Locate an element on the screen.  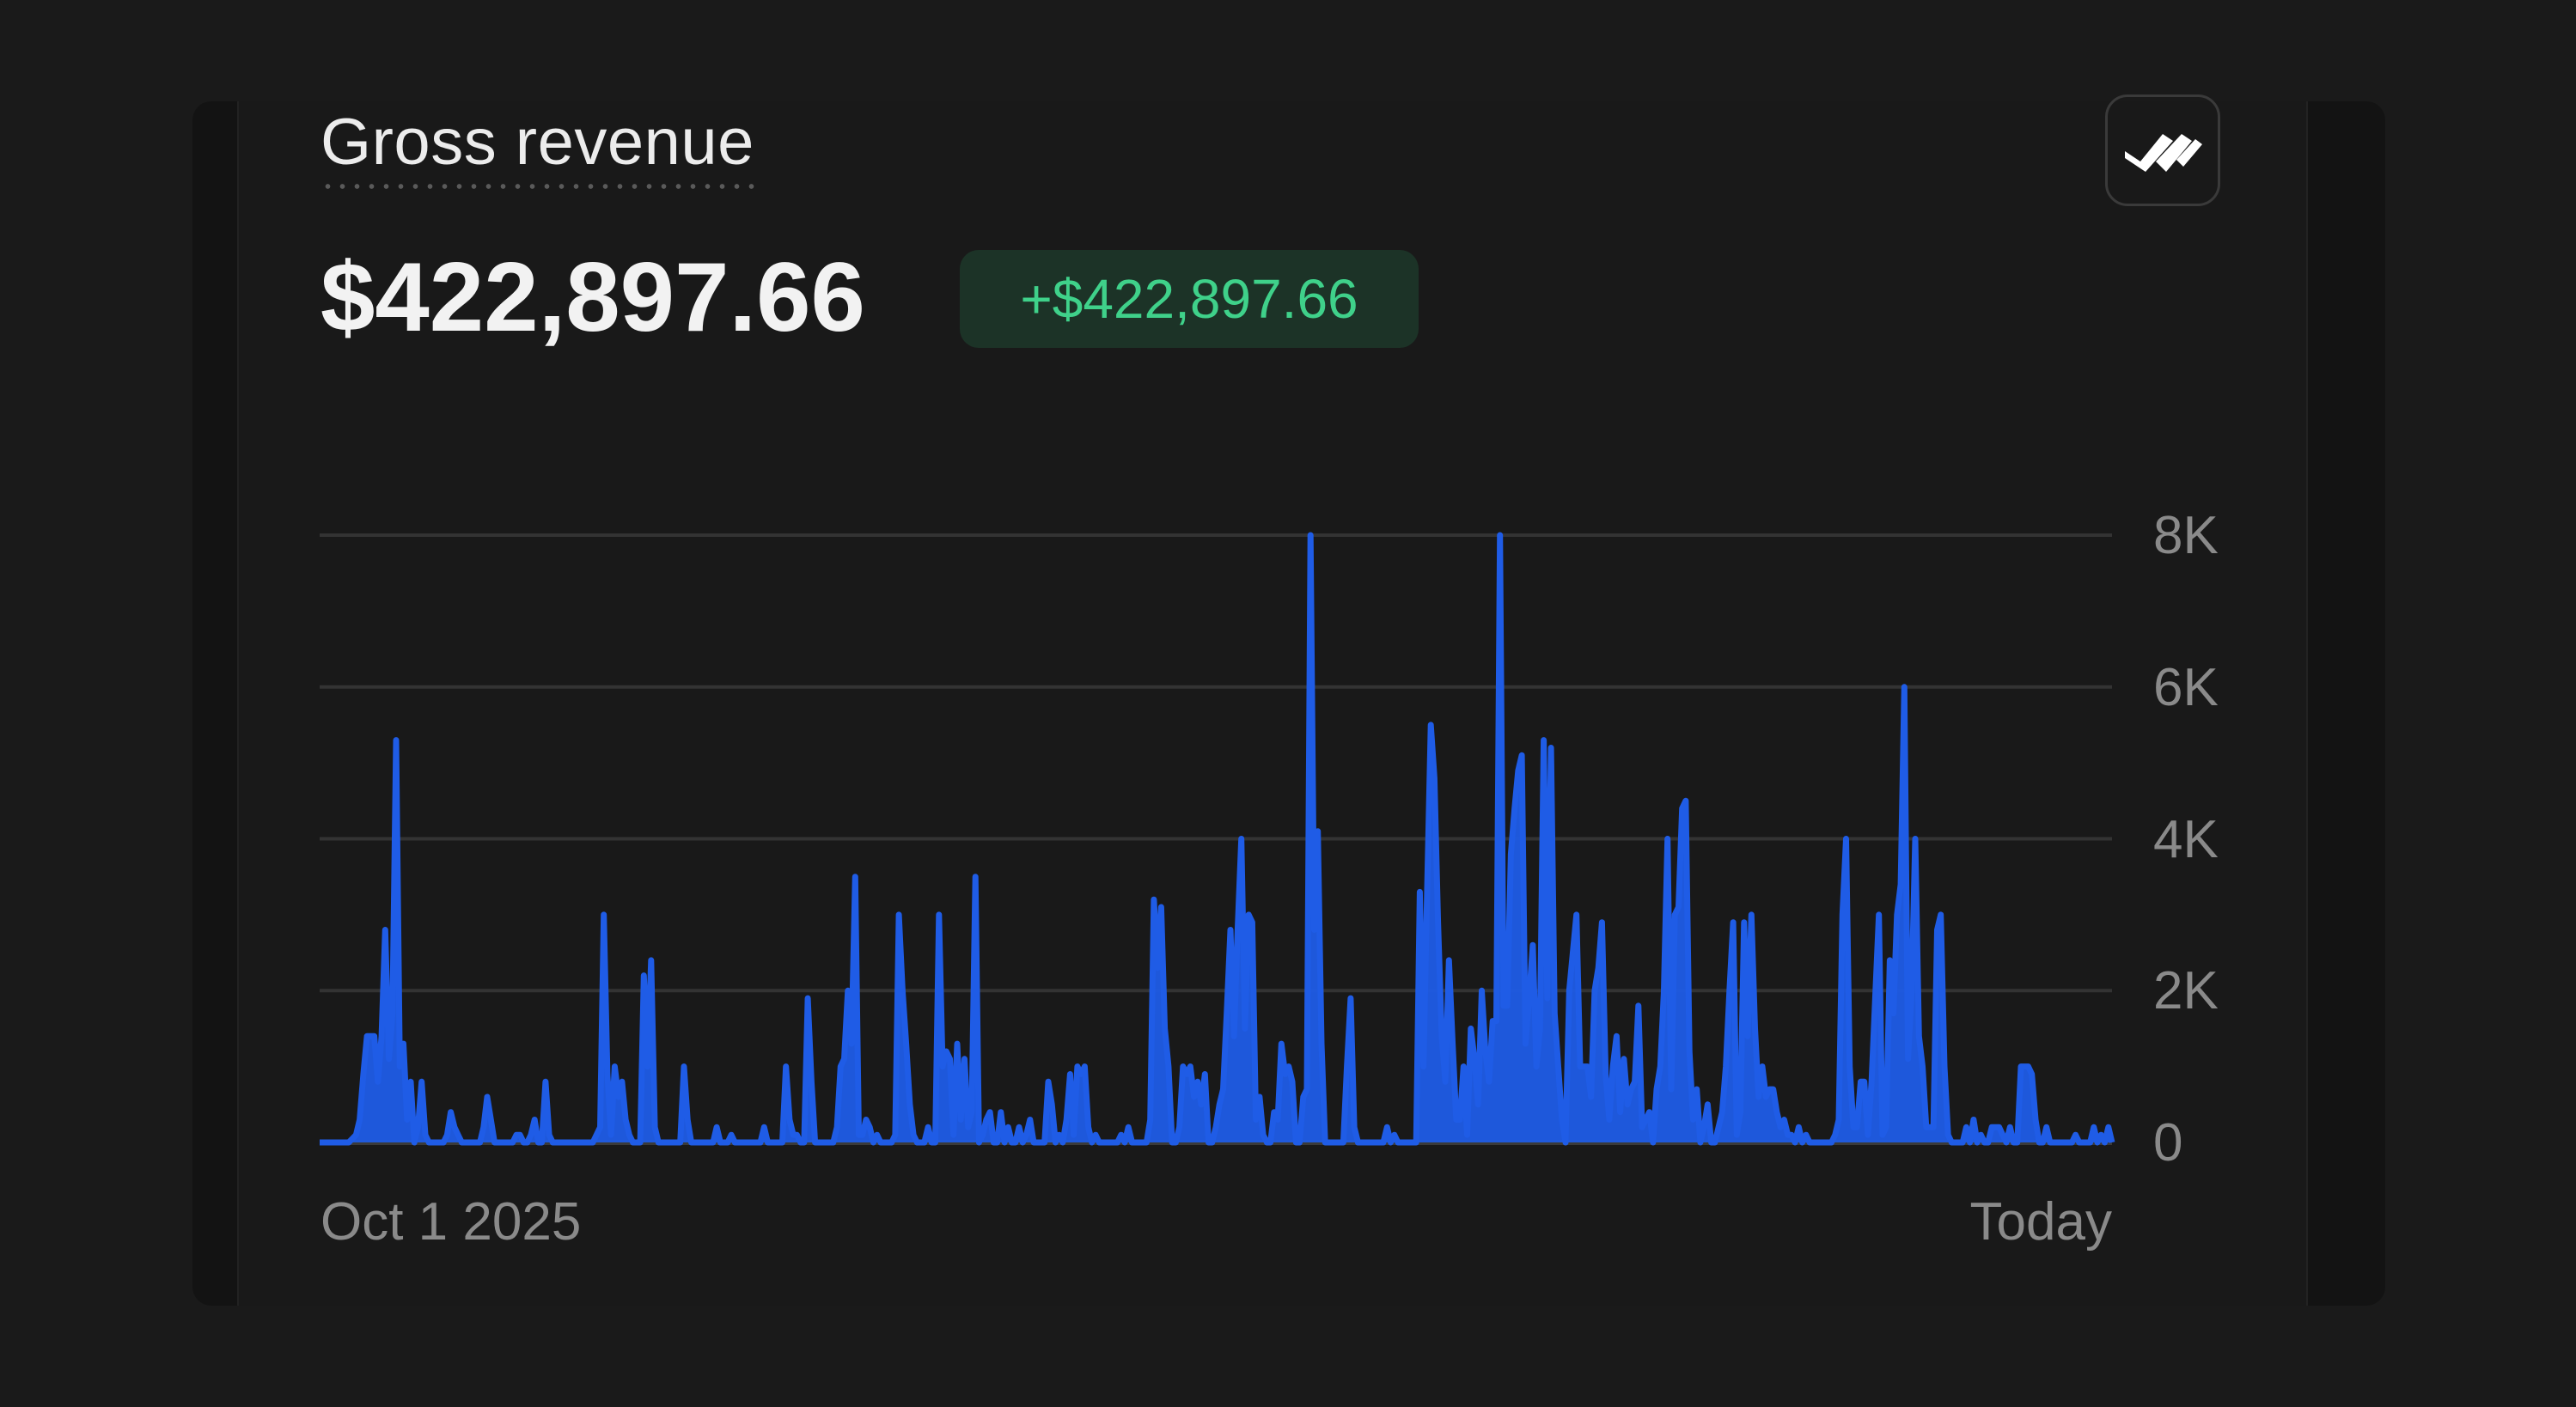
y-tick-label: 8K is located at coordinates (2186, 536).